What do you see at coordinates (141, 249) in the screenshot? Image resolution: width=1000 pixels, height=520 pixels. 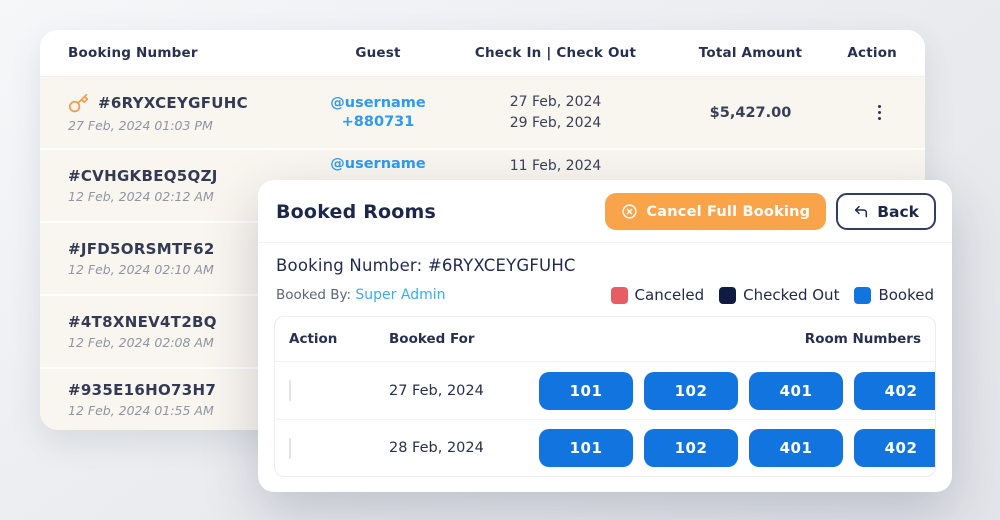 I see `booking-number: #JFD5ORSMTF62` at bounding box center [141, 249].